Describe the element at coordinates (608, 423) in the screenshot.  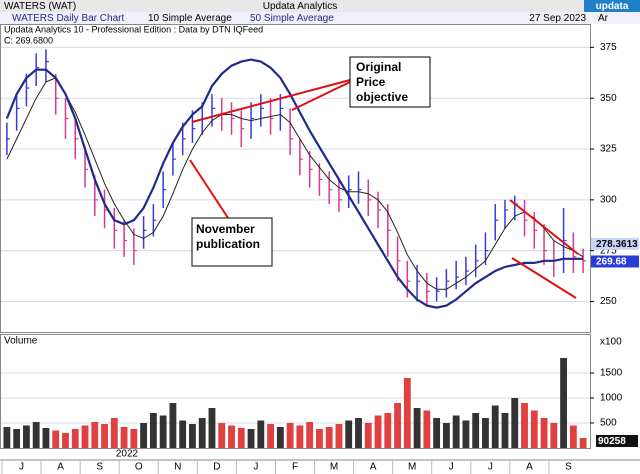
I see `y-tick-label: 500` at that location.